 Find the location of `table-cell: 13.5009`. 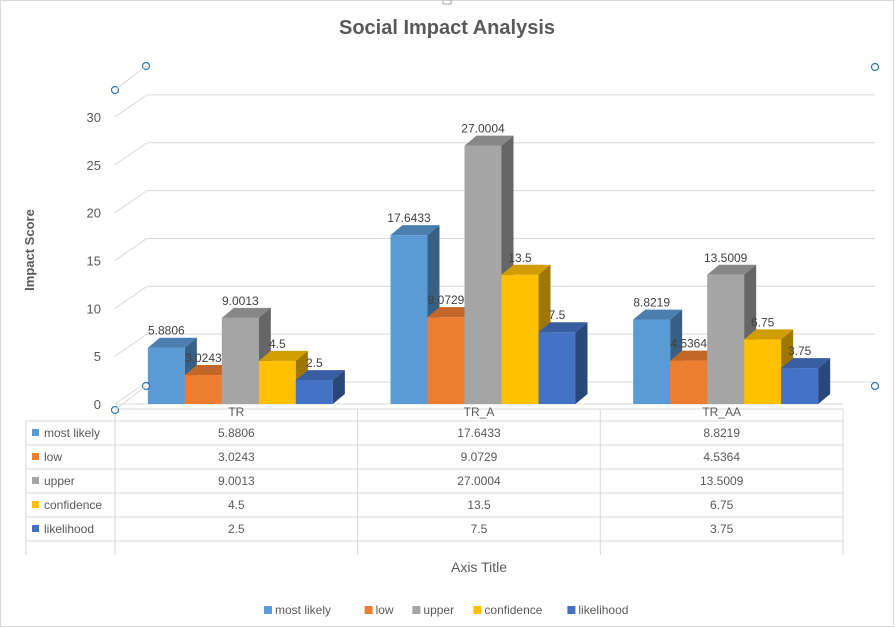

table-cell: 13.5009 is located at coordinates (722, 481).